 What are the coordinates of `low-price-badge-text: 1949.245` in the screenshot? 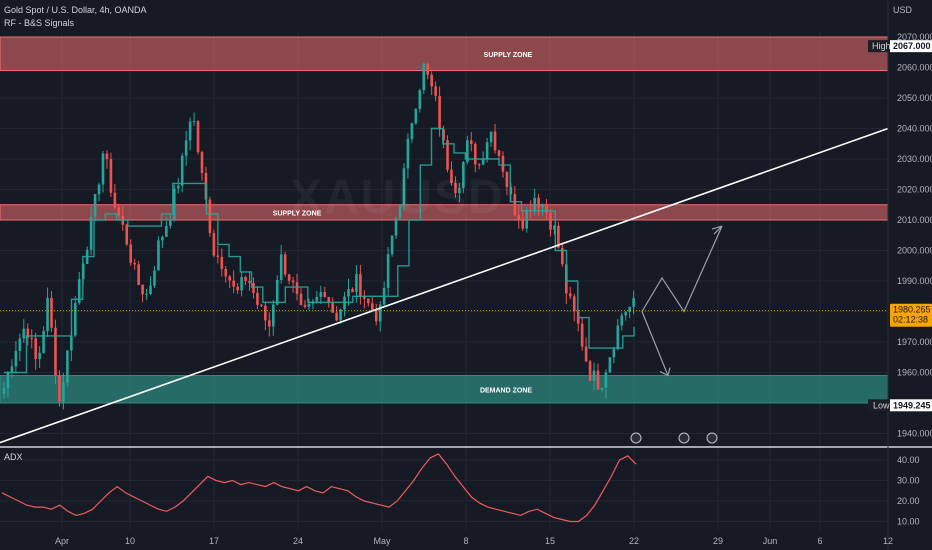 It's located at (912, 405).